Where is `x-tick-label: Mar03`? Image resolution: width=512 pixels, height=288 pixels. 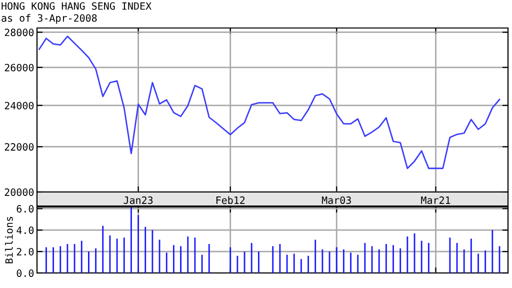 x-tick-label: Mar03 is located at coordinates (336, 200).